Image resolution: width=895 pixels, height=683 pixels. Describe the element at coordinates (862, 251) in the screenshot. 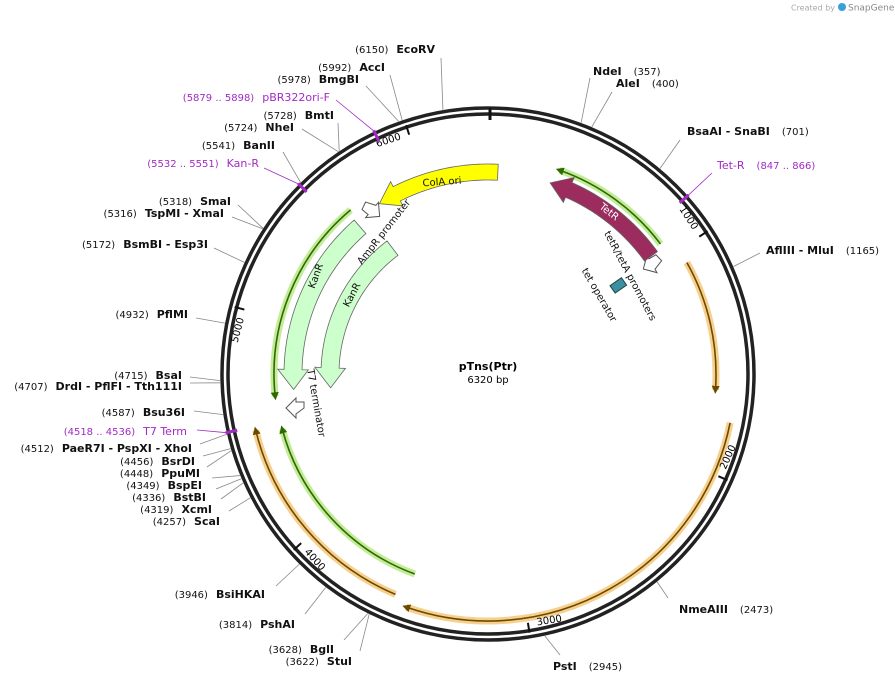

I see `site-position: (1165)` at that location.